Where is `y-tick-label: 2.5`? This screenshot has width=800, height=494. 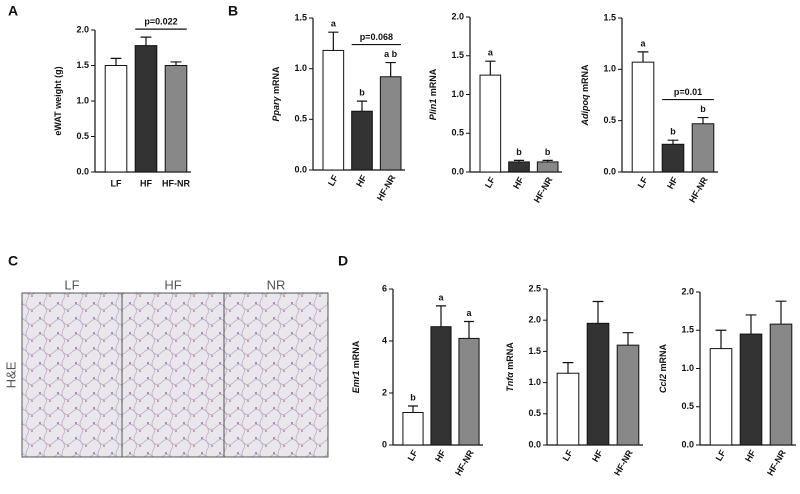 y-tick-label: 2.5 is located at coordinates (534, 288).